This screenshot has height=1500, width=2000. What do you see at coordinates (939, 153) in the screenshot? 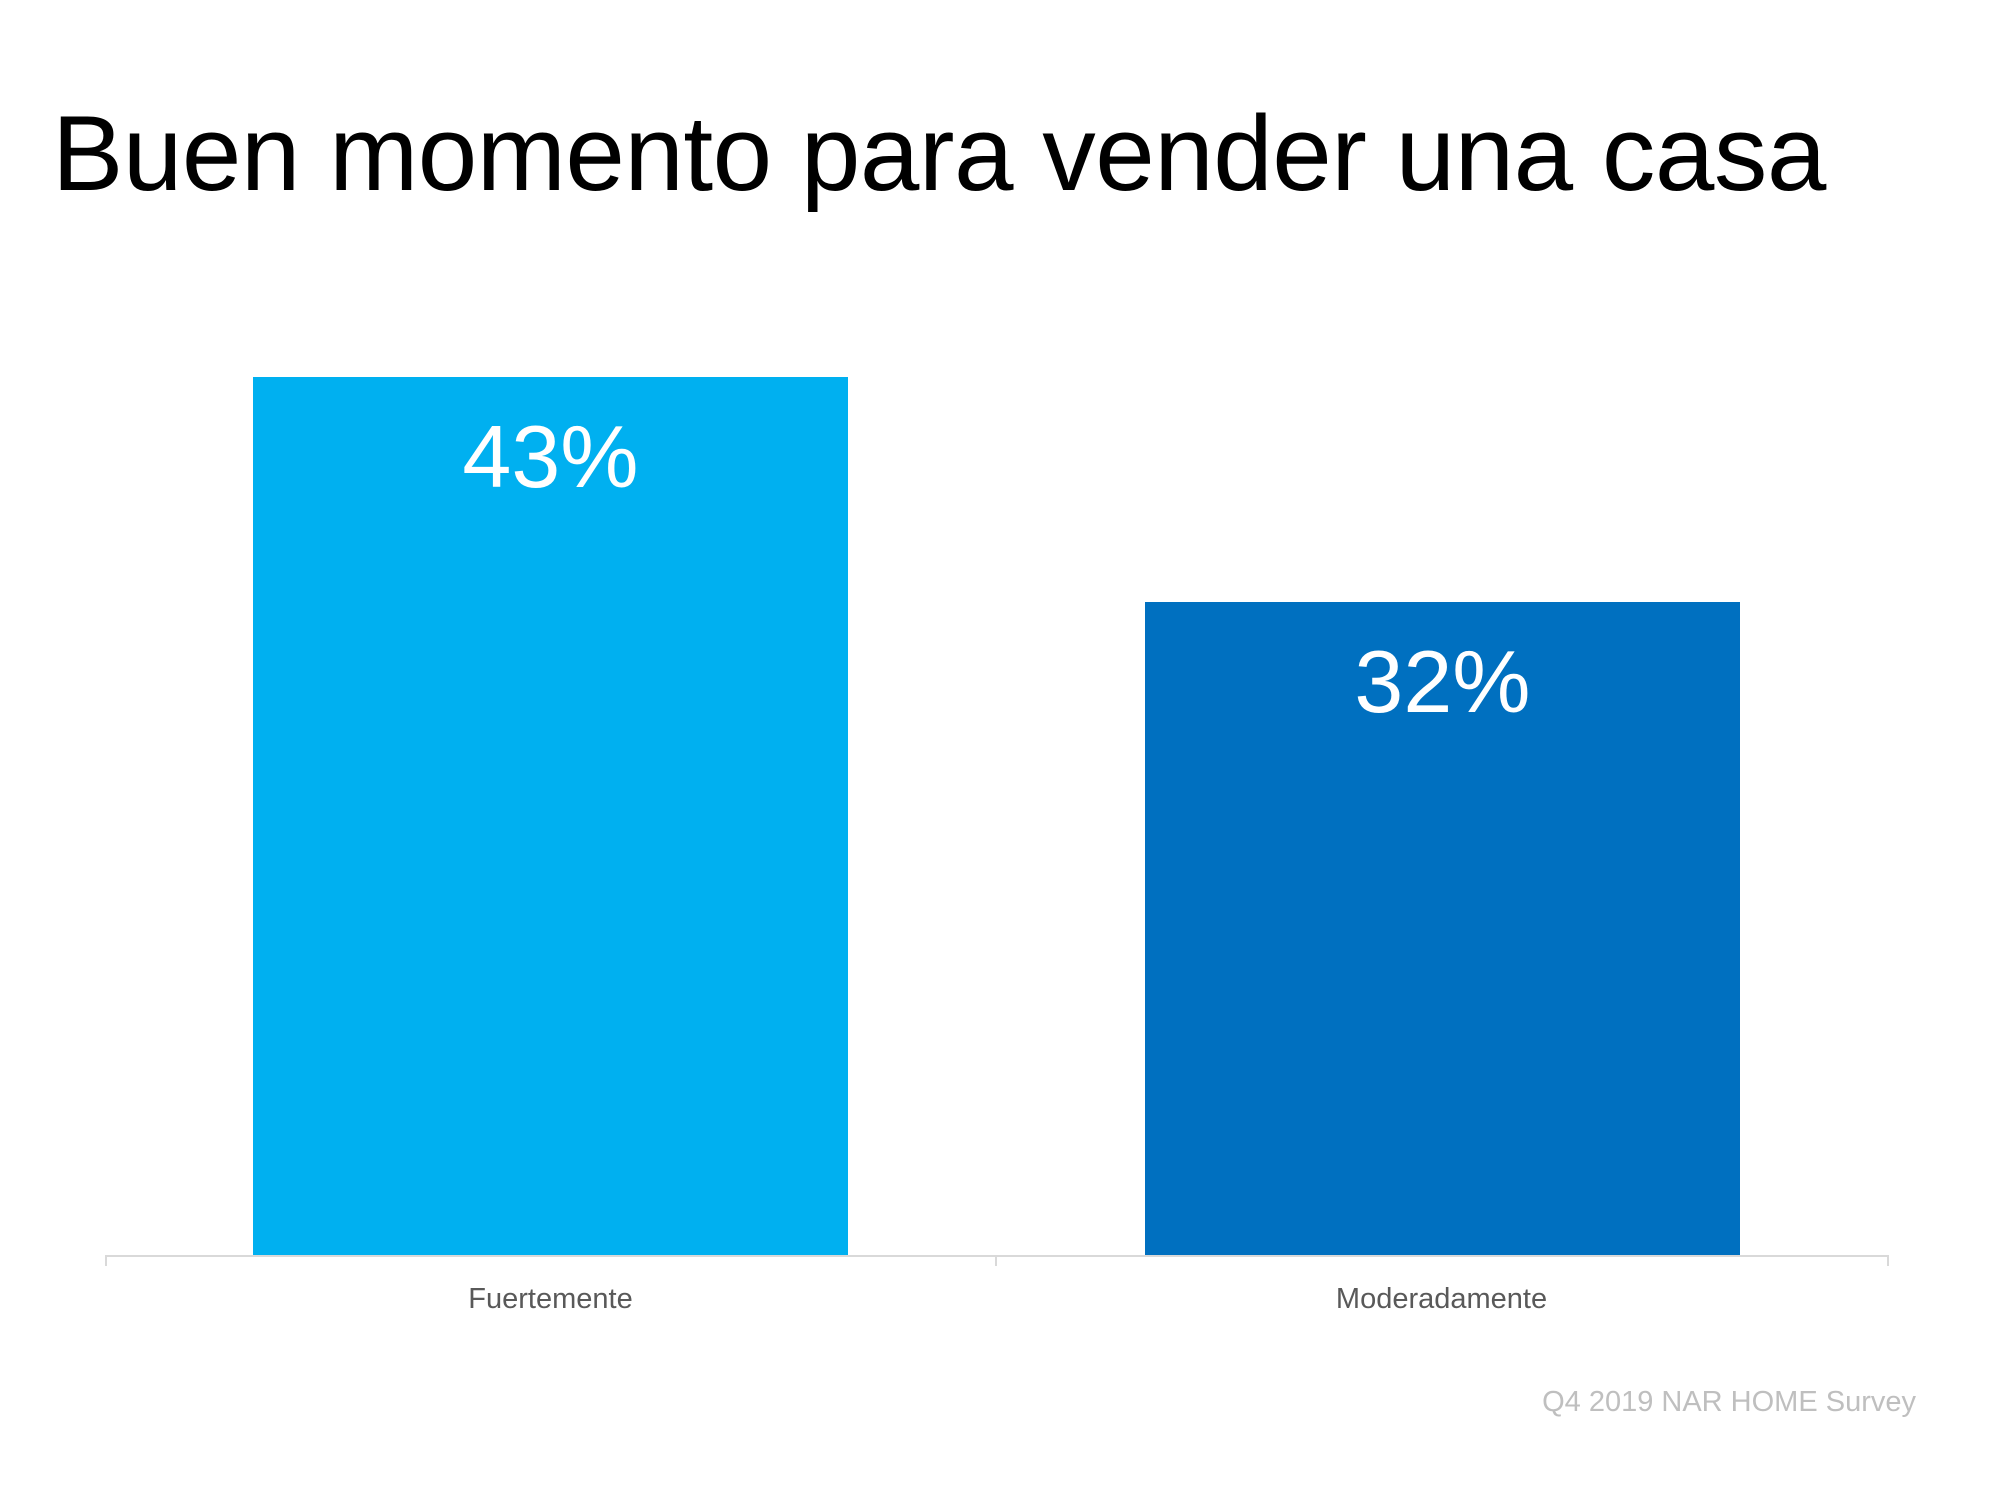
I see `slide-title: Buen momento para vender una casa` at bounding box center [939, 153].